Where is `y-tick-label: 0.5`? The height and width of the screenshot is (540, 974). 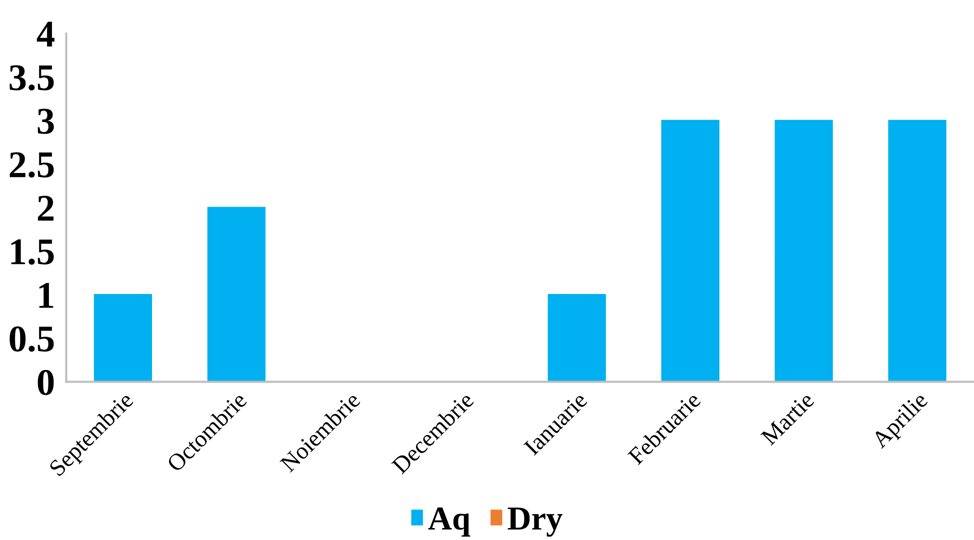 y-tick-label: 0.5 is located at coordinates (32, 339).